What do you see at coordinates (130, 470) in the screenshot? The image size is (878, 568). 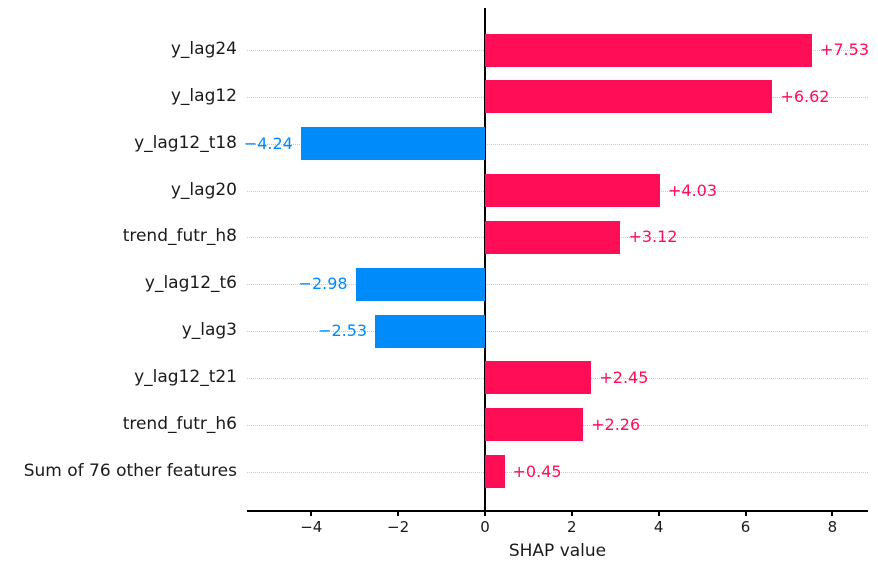 I see `y-axis-label-Sum of 76 other features: Sum of 76 other features` at bounding box center [130, 470].